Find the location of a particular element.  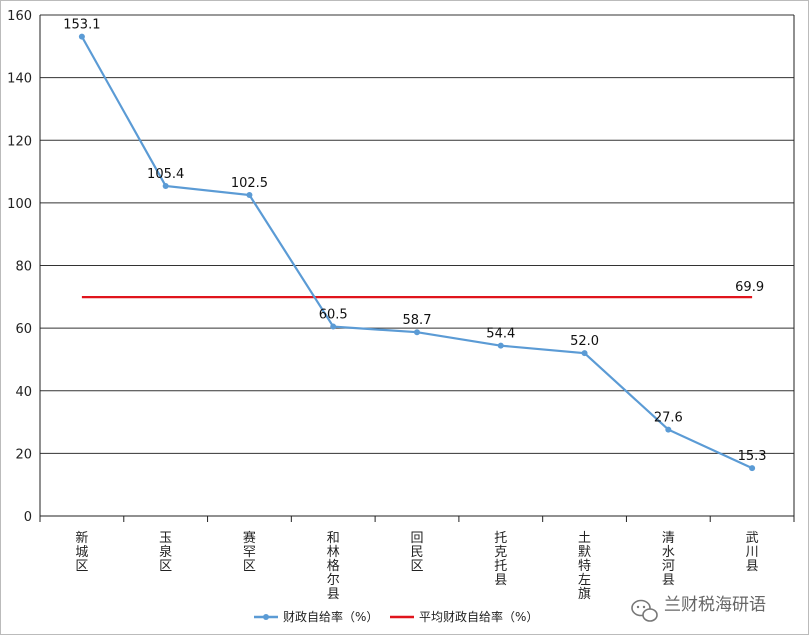

x-tick-label: 回民区 is located at coordinates (416, 552).